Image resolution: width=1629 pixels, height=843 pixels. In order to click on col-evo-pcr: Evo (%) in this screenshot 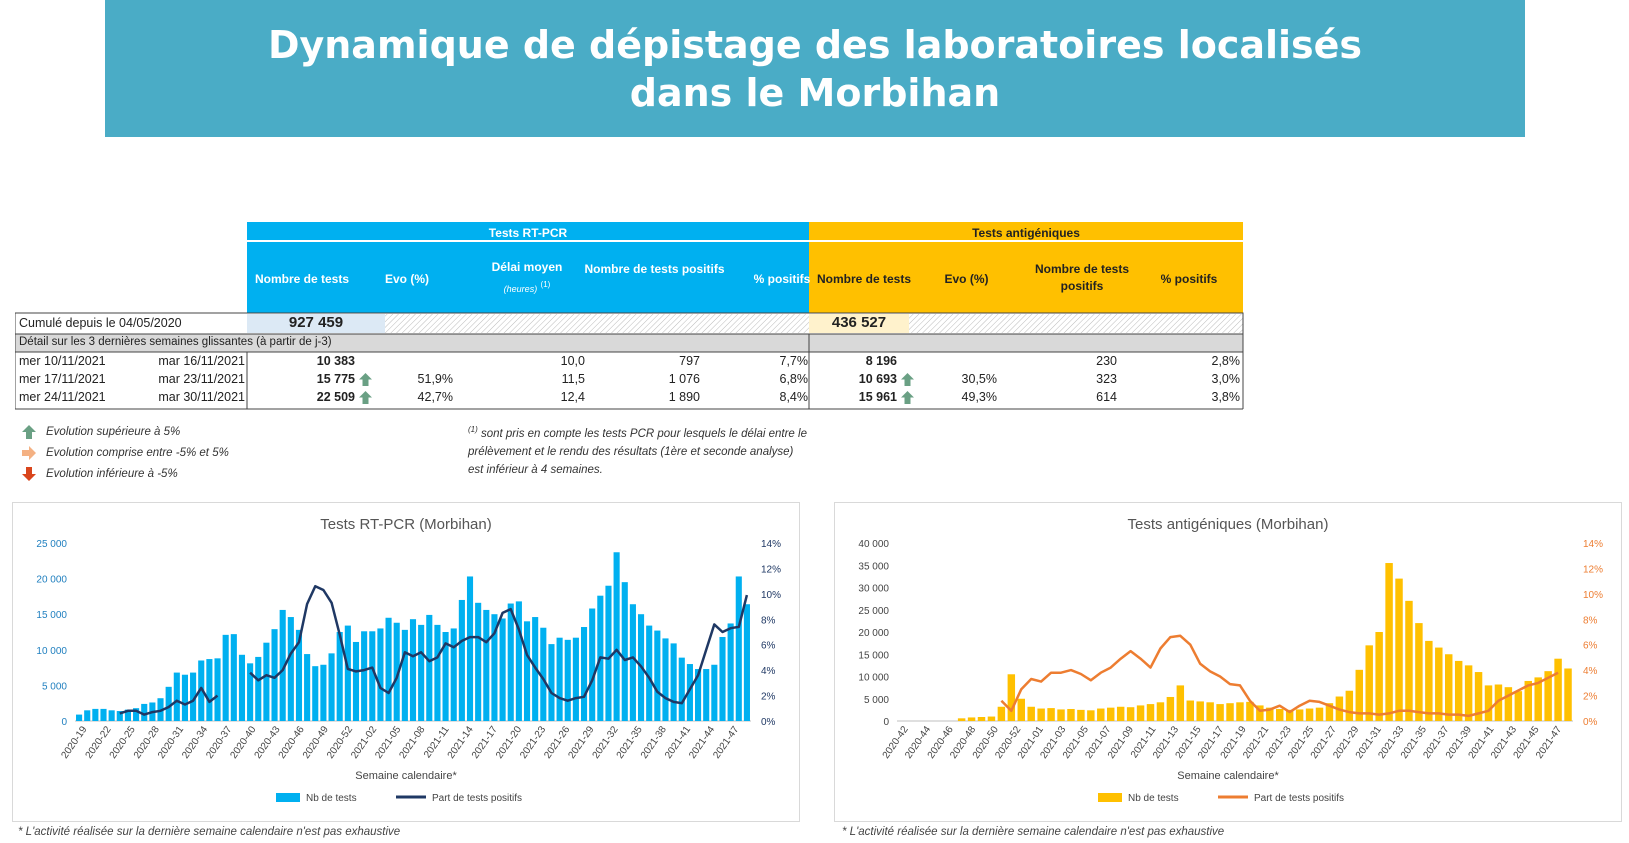, I will do `click(406, 278)`.